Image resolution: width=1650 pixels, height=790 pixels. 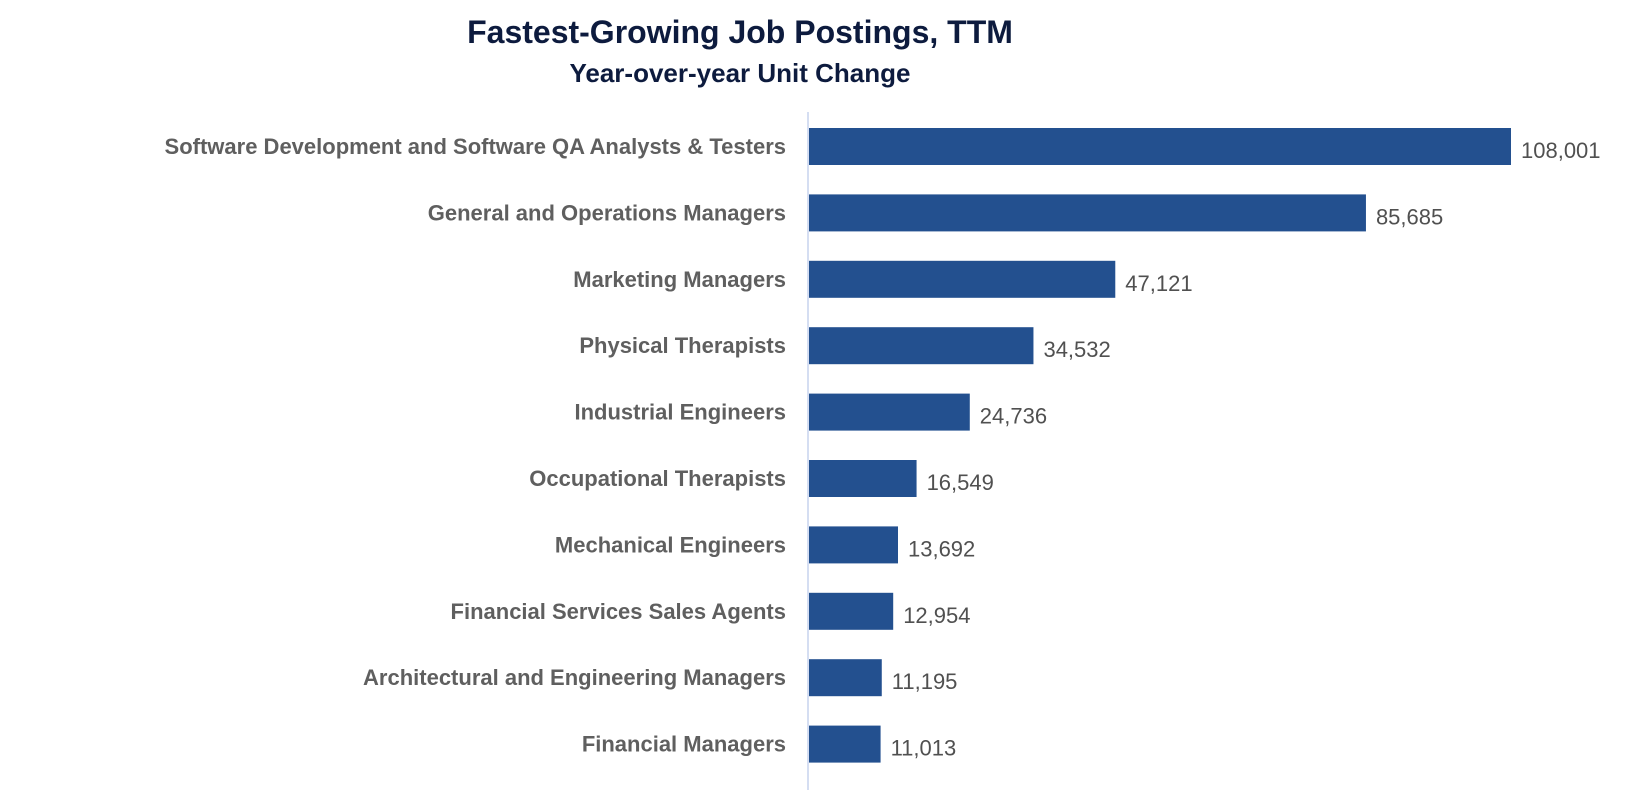 What do you see at coordinates (924, 748) in the screenshot?
I see `value-label: 11,013` at bounding box center [924, 748].